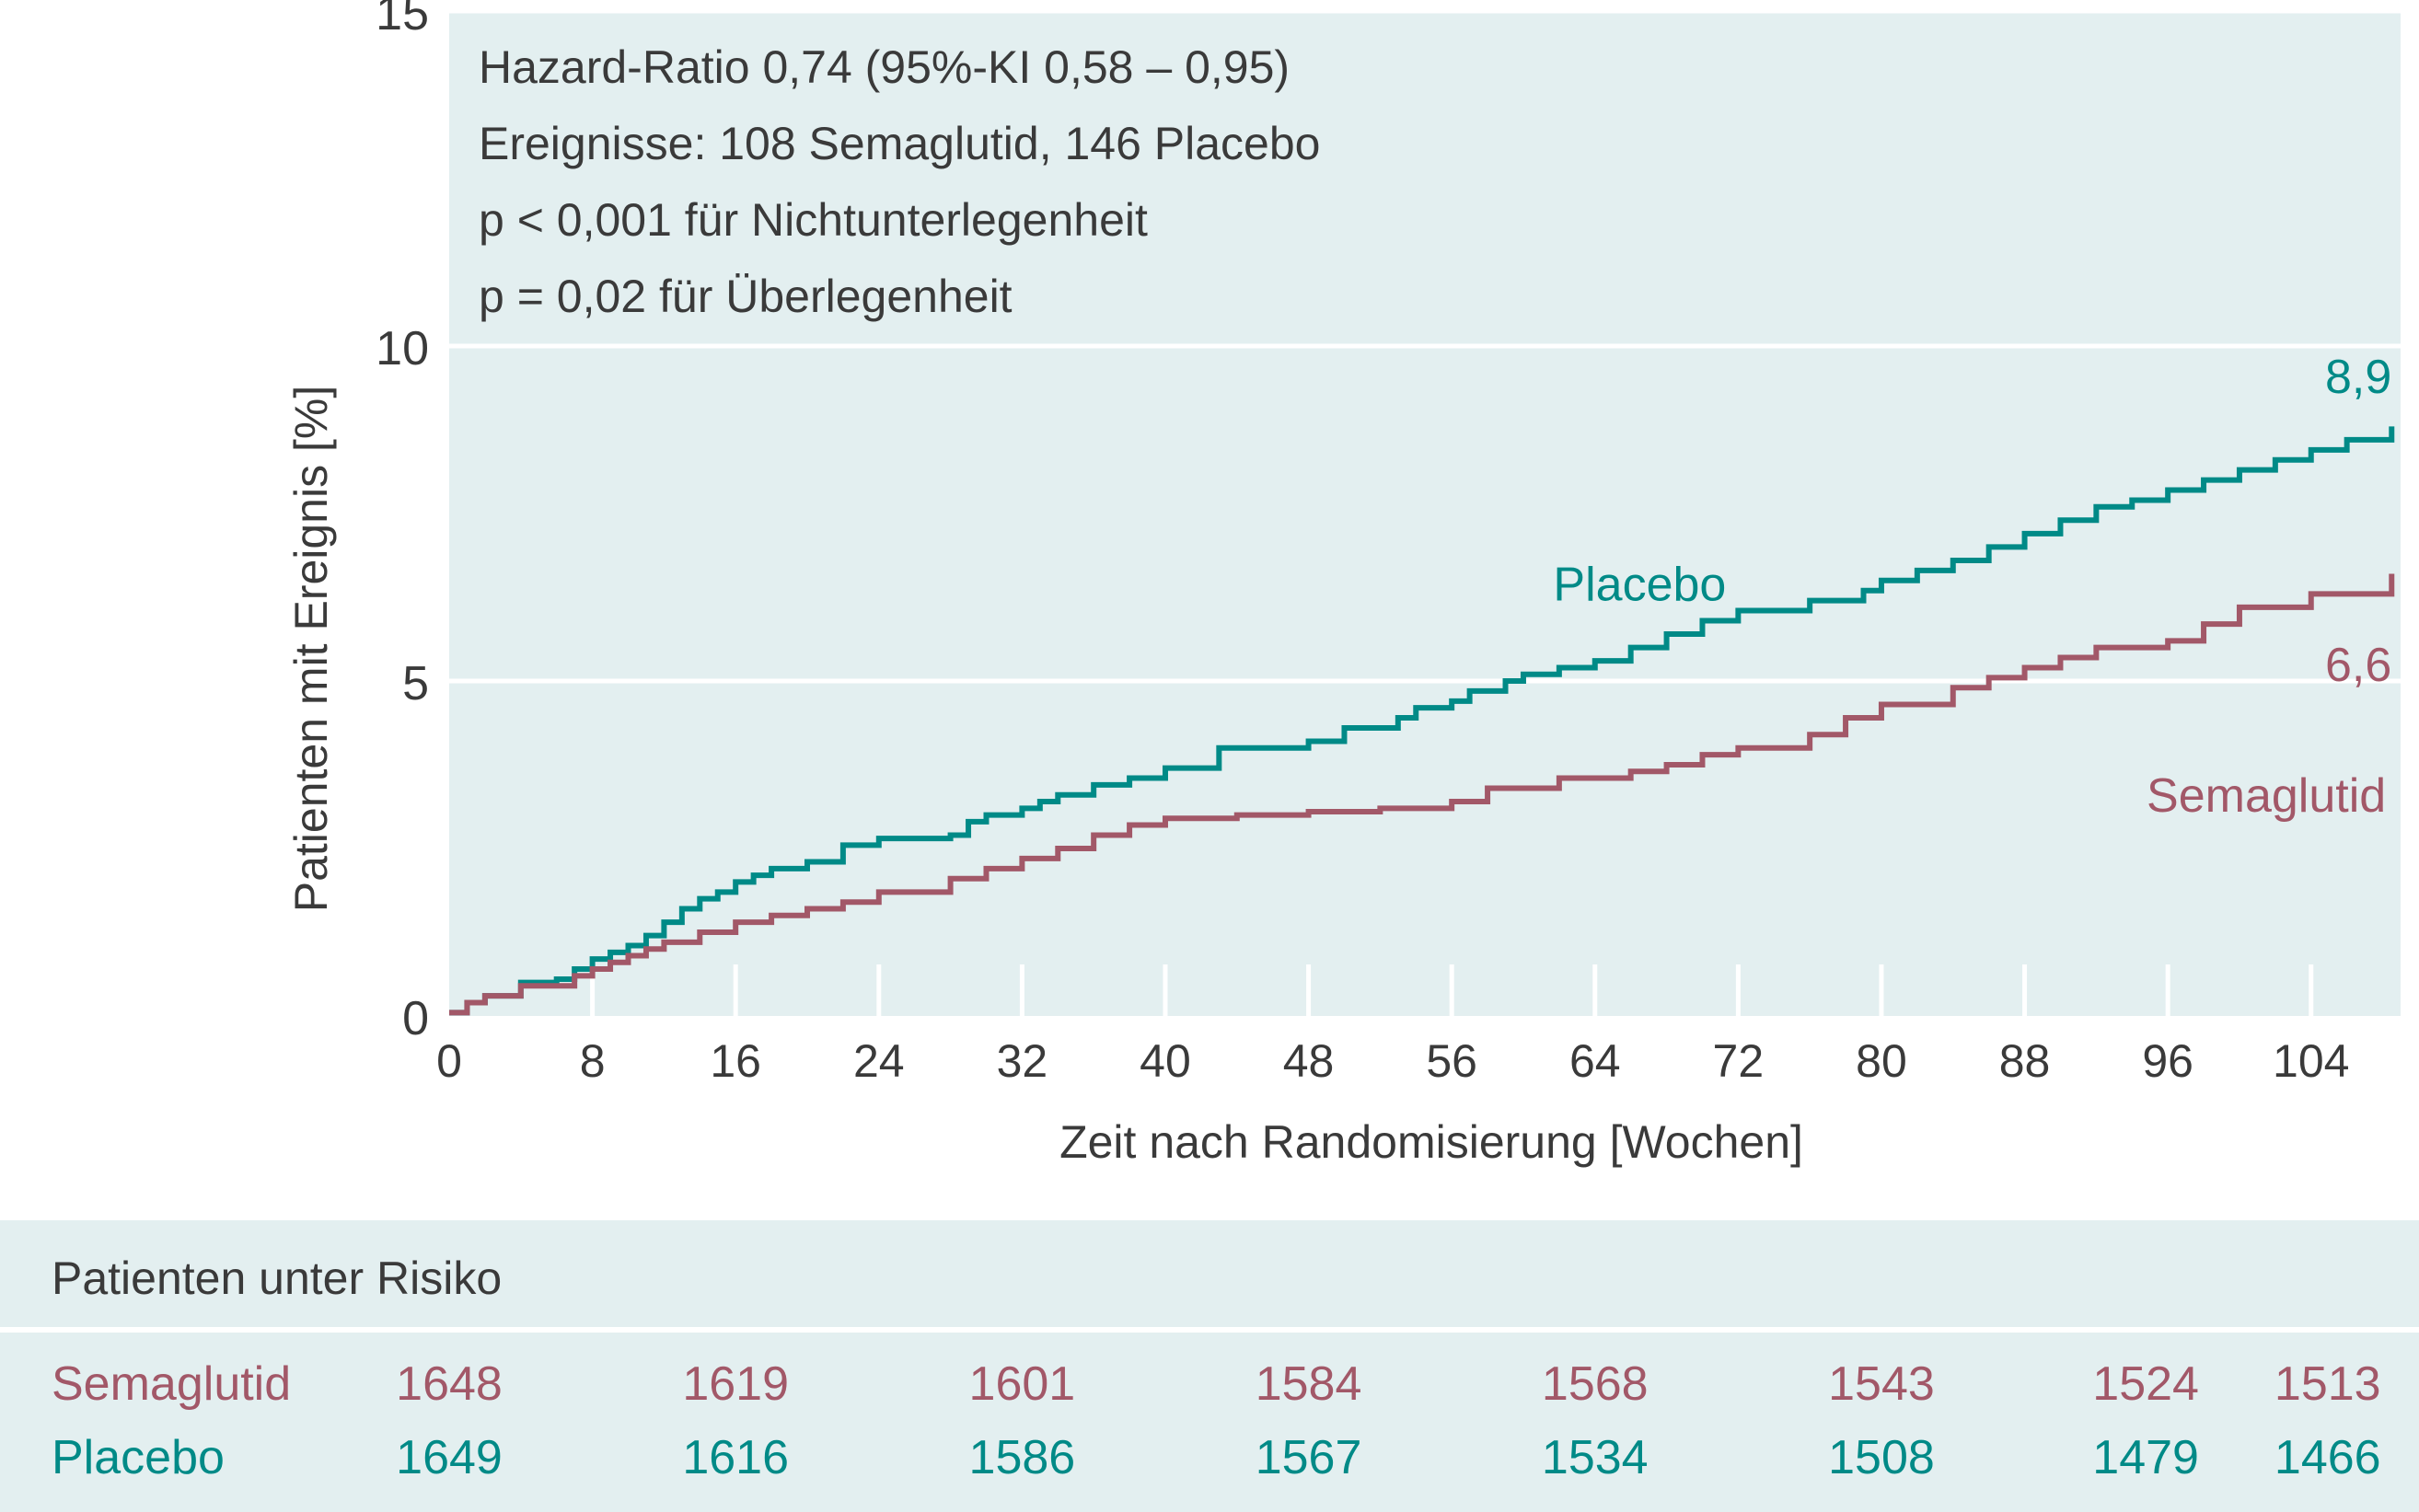 The image size is (2419, 1512). What do you see at coordinates (1881, 1061) in the screenshot?
I see `x-tick-label: 80` at bounding box center [1881, 1061].